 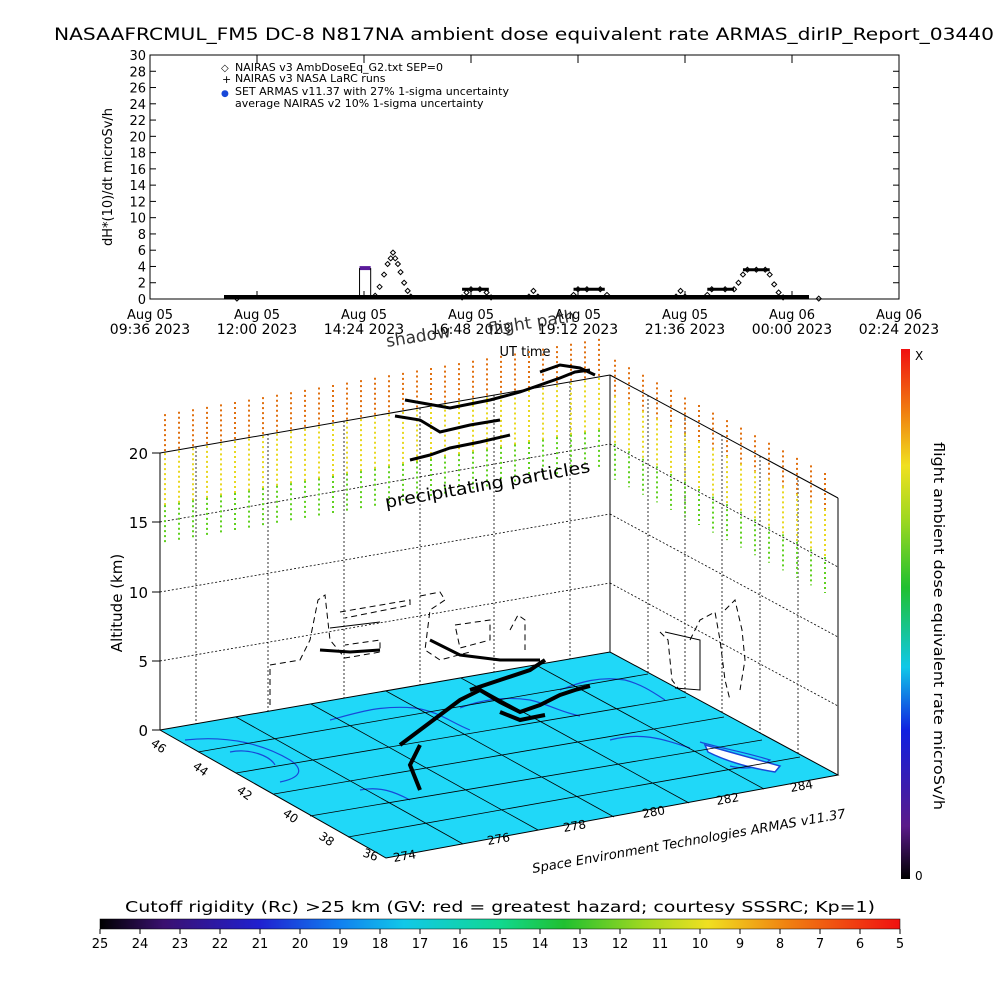 I want to click on rigidity-tick-label: 13, so click(x=580, y=944).